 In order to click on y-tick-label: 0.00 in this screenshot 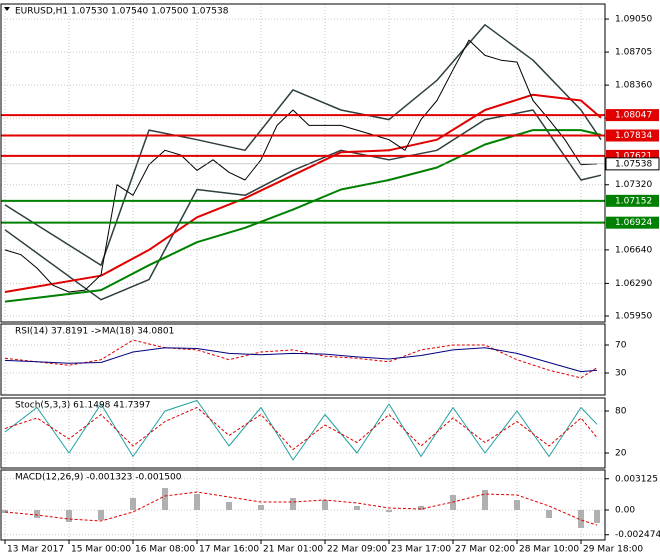, I will do `click(625, 511)`.